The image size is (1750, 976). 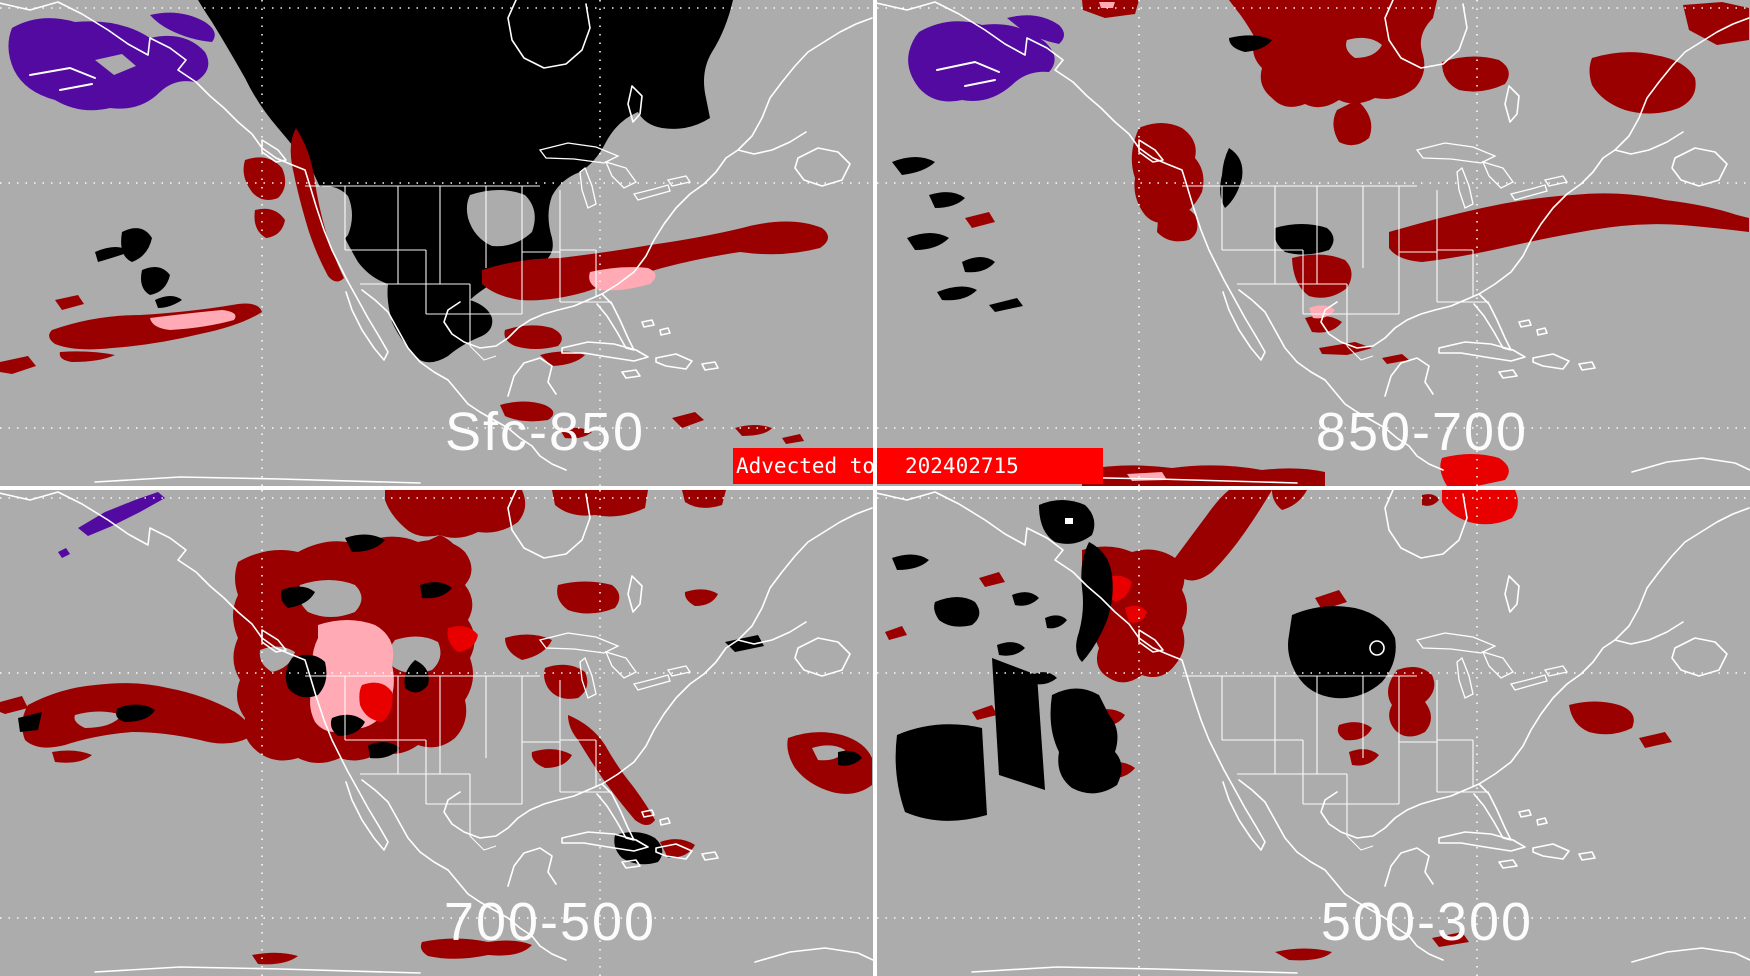 I want to click on panel-label-700-500: 700-500, so click(x=550, y=922).